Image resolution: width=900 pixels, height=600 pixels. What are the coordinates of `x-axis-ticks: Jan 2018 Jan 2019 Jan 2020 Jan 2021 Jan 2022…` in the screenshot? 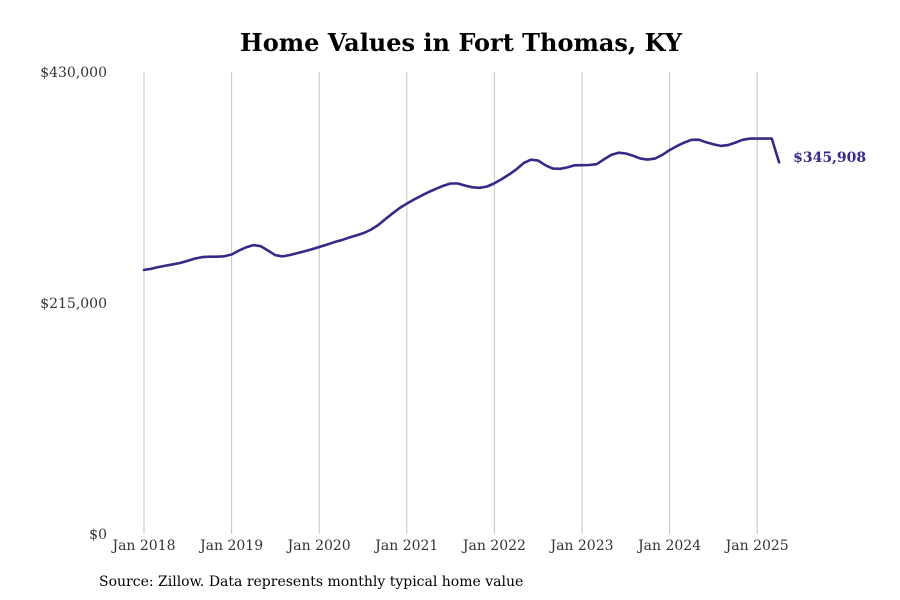 It's located at (449, 546).